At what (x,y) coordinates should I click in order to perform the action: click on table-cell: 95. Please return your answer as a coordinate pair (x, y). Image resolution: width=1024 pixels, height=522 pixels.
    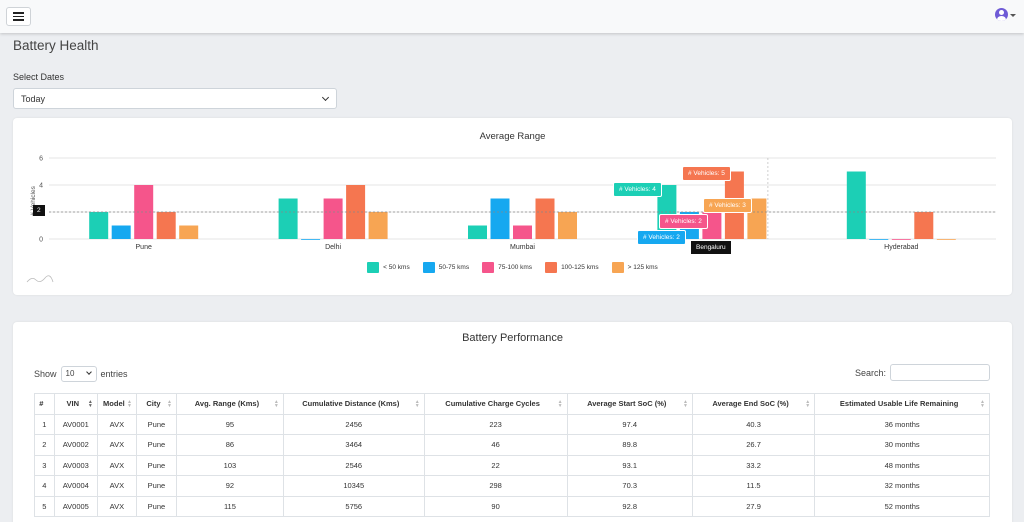
    Looking at the image, I should click on (229, 424).